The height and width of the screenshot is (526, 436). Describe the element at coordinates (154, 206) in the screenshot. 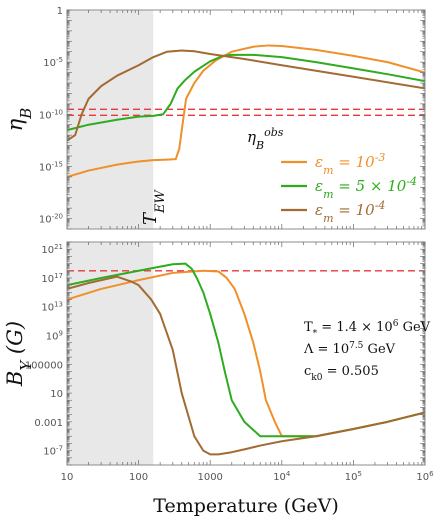

I see `ew-label: TEW` at that location.